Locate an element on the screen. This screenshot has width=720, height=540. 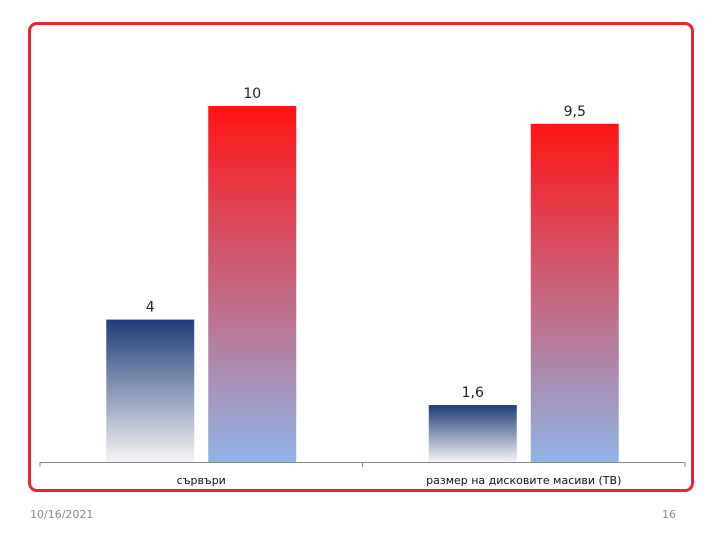
data-label-1-1: 4 is located at coordinates (150, 308).